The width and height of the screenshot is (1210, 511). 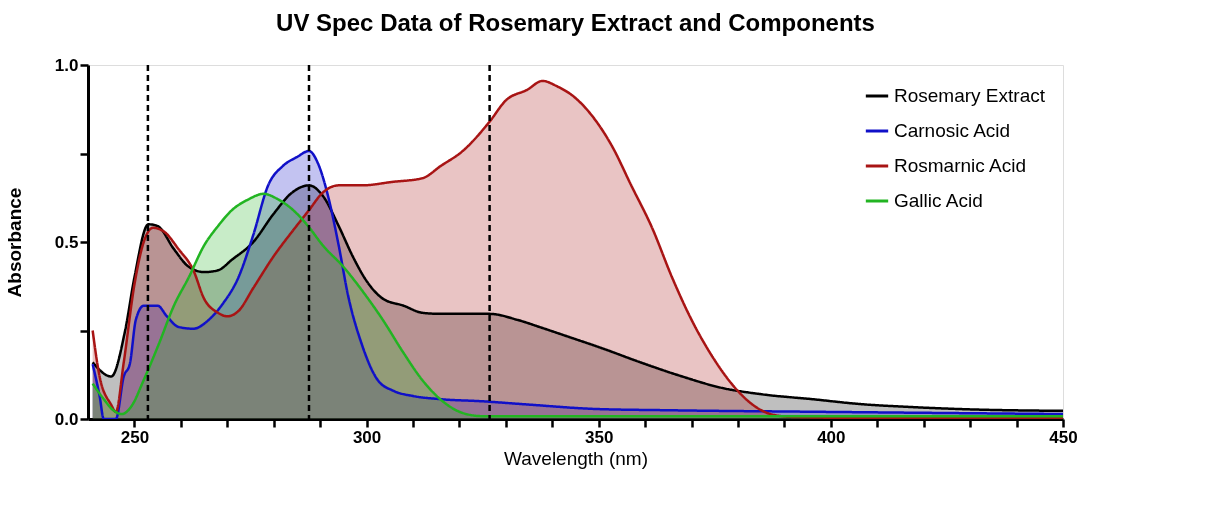 I want to click on legend-label: Carnosic Acid, so click(x=952, y=130).